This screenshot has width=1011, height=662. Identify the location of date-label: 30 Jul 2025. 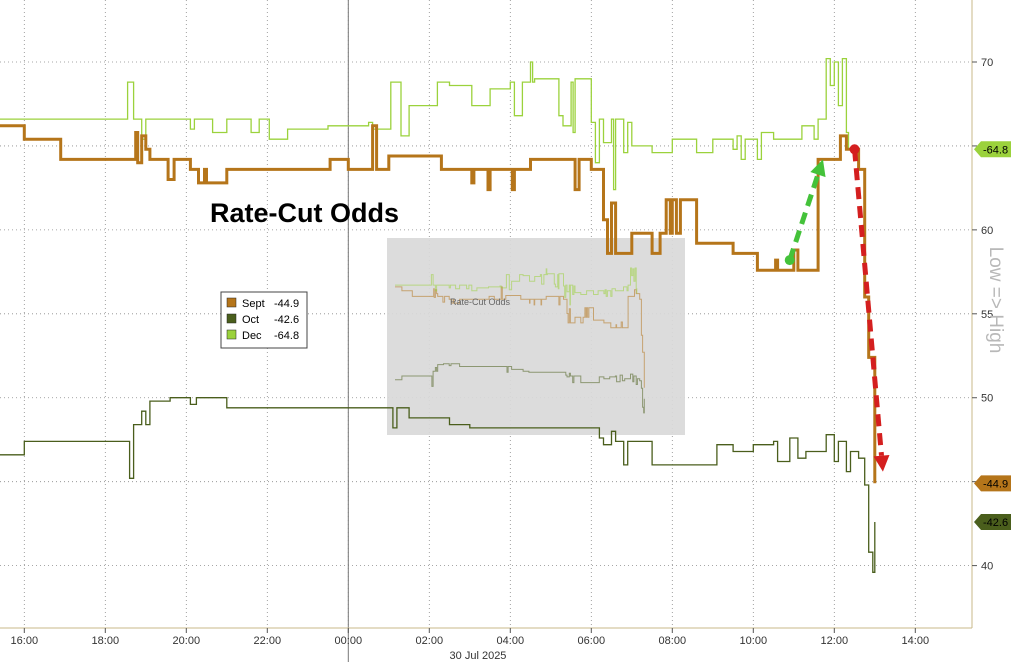
(478, 656).